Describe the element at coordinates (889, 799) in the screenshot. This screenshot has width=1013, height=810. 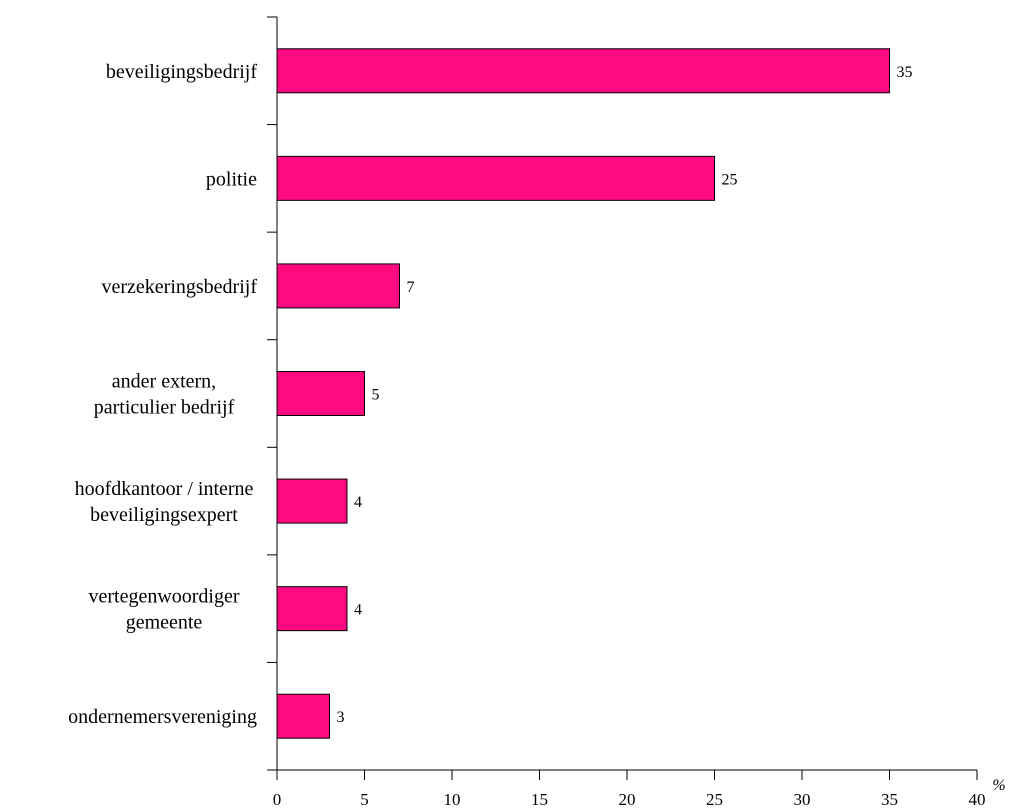
I see `x-tick-label: 35` at that location.